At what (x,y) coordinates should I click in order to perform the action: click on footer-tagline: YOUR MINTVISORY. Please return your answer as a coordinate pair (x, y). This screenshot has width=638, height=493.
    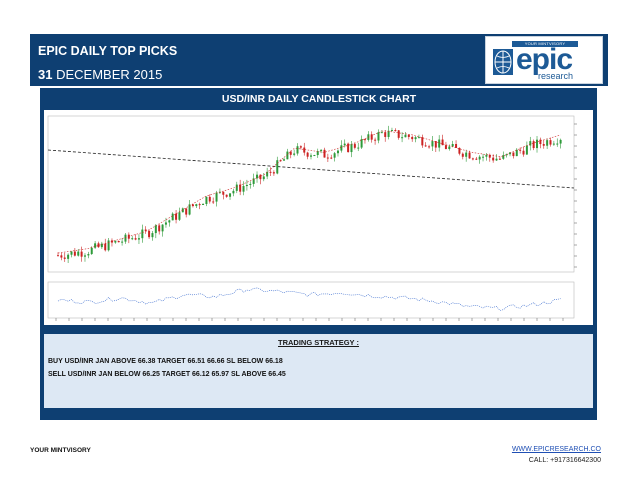
    Looking at the image, I should click on (60, 450).